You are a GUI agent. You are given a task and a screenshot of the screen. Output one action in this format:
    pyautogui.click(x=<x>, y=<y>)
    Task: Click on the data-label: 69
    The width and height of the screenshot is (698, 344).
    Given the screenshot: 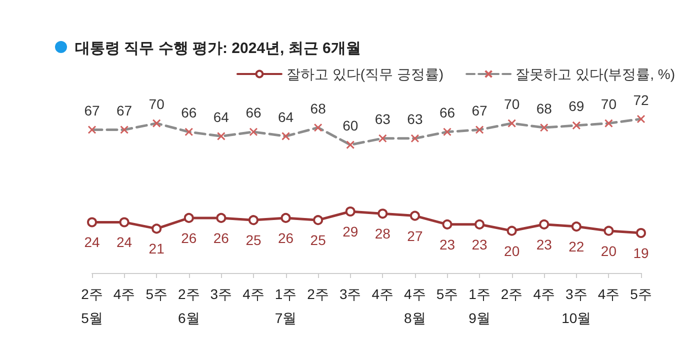 What is the action you would take?
    pyautogui.click(x=576, y=106)
    